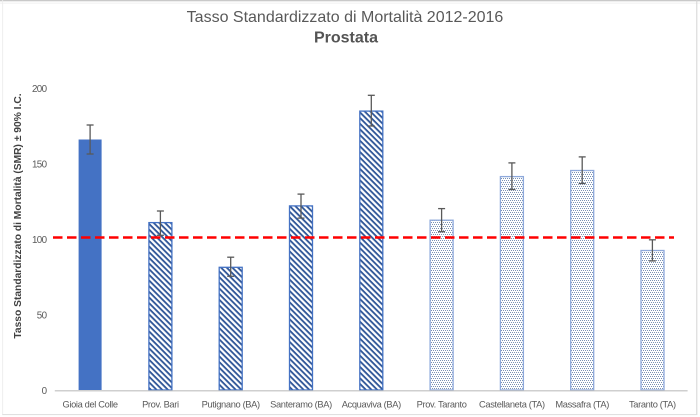 The height and width of the screenshot is (417, 700). I want to click on svg-text: Taranto (TA), so click(652, 405).